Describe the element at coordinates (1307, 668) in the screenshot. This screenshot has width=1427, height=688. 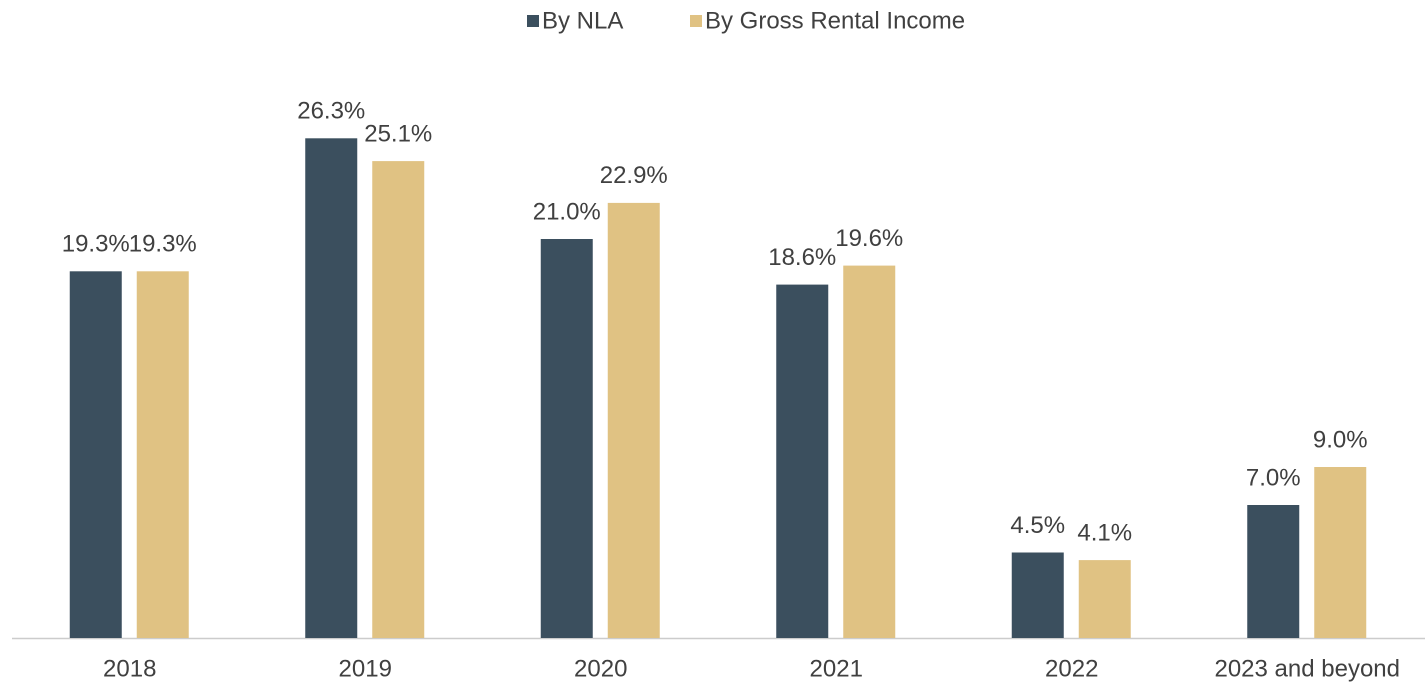
I see `x-tick-label: 2023 and beyond` at that location.